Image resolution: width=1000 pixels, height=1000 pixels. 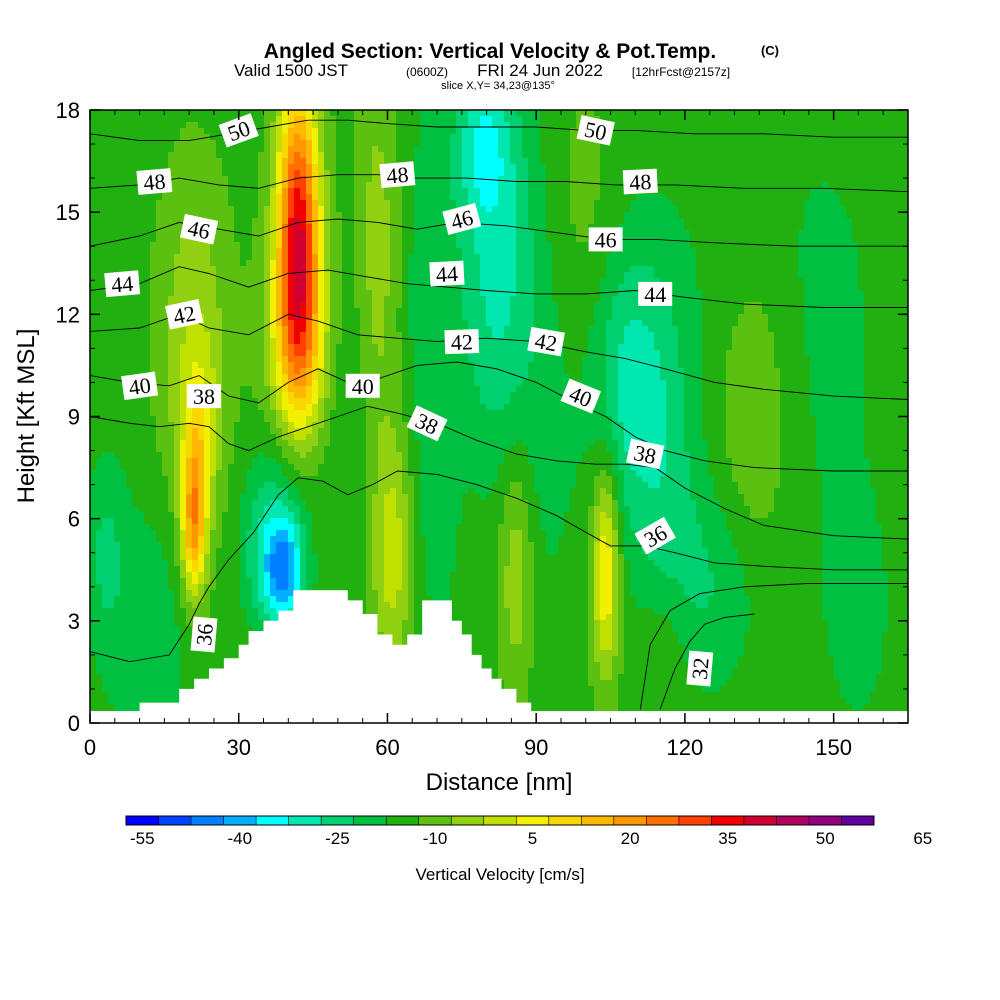 What do you see at coordinates (727, 838) in the screenshot?
I see `colorbar-tick-label: 35` at bounding box center [727, 838].